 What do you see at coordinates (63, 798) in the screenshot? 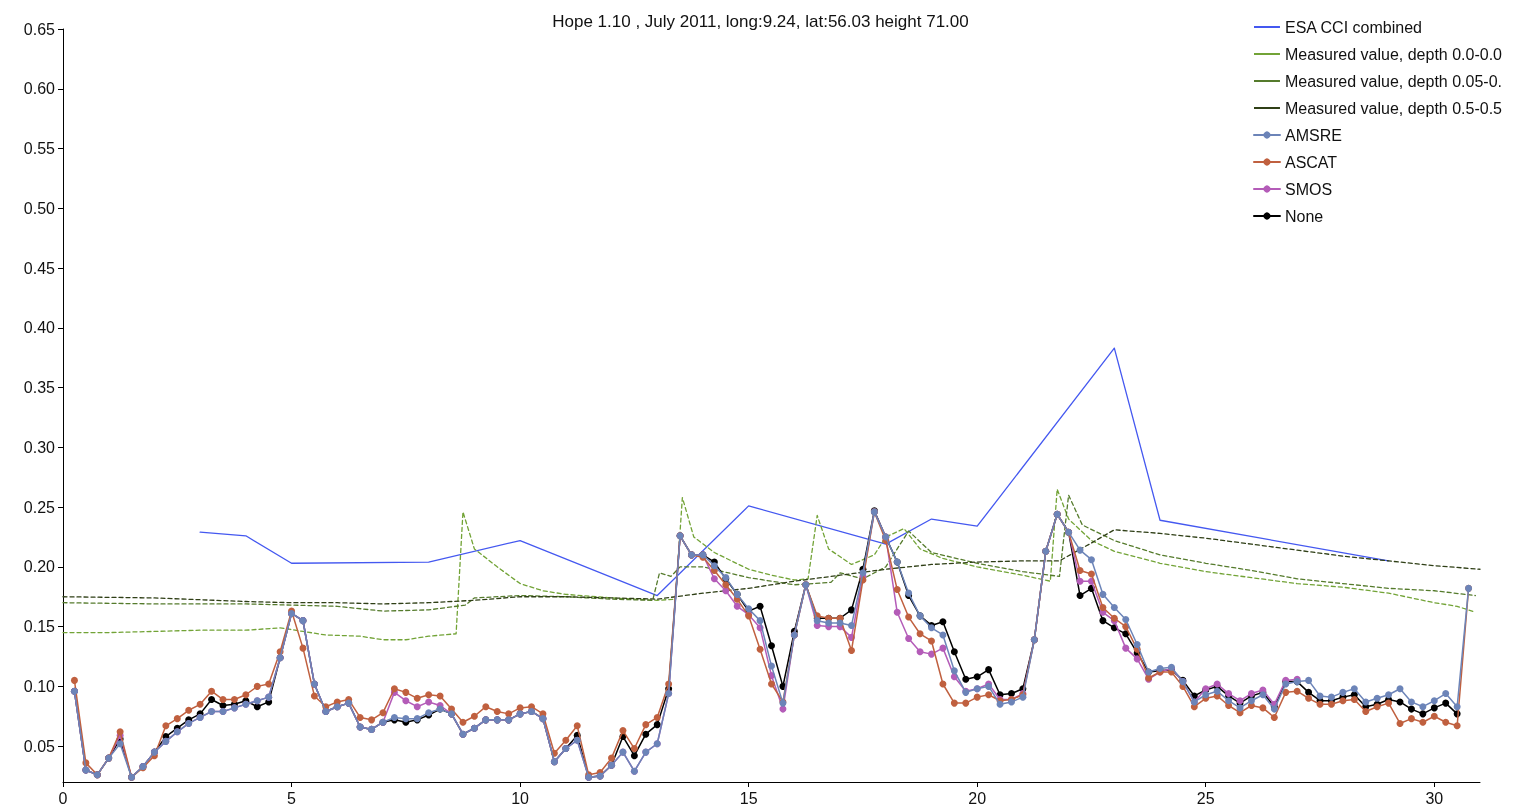
I see `x-tick-label: 0` at bounding box center [63, 798].